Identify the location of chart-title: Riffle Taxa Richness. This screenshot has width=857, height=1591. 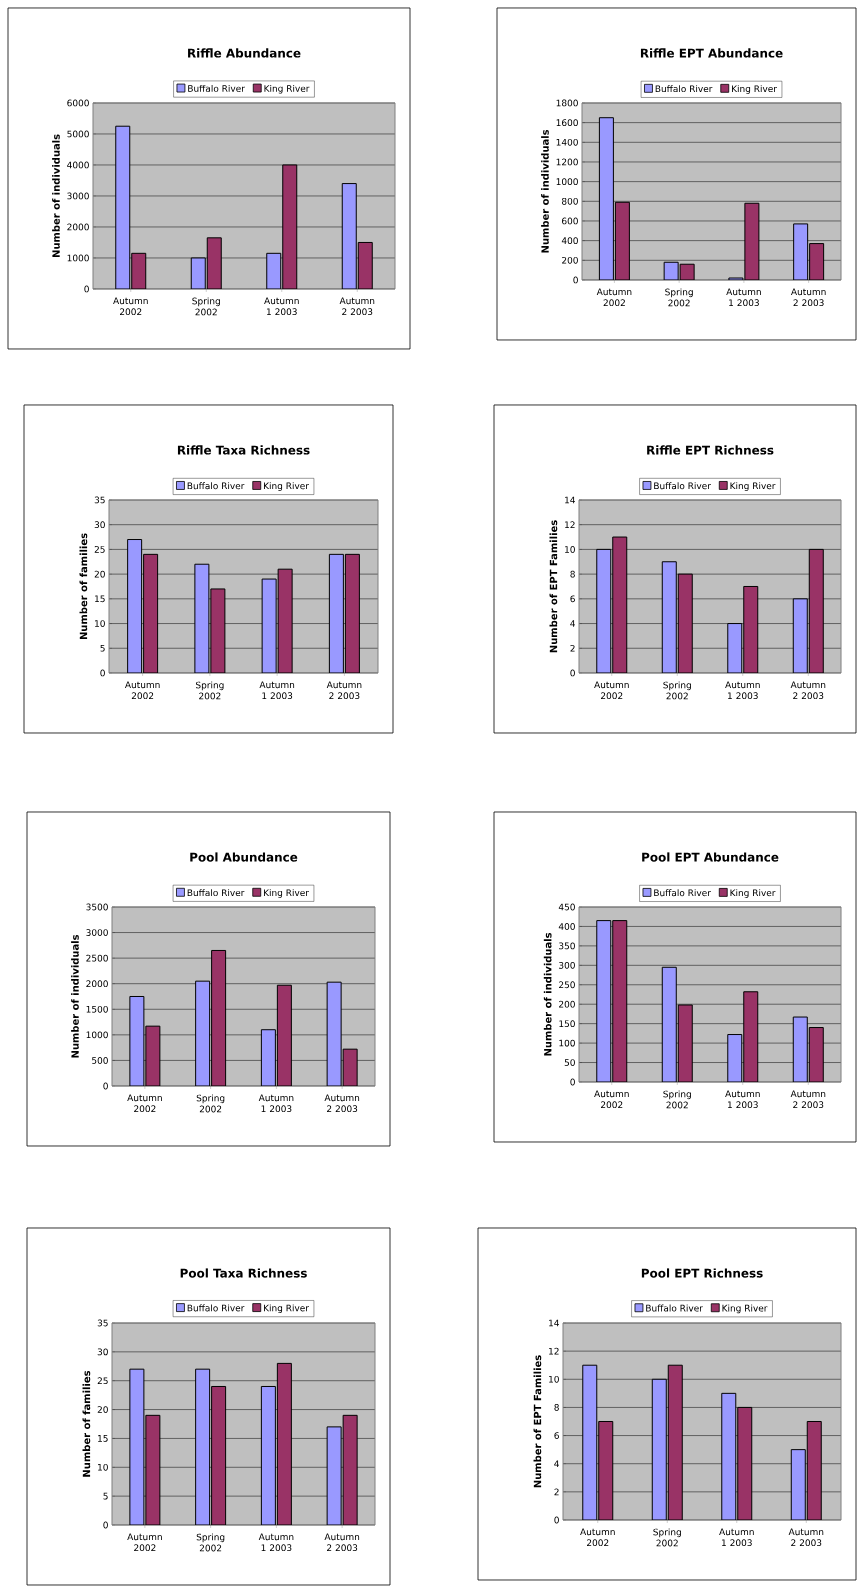
(243, 450).